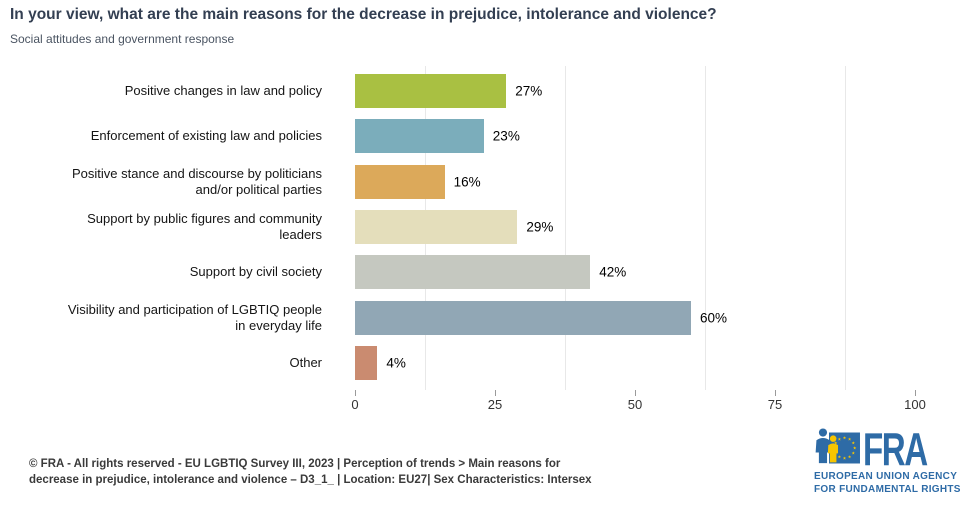  What do you see at coordinates (662, 90) in the screenshot?
I see `bar-track: 27%` at bounding box center [662, 90].